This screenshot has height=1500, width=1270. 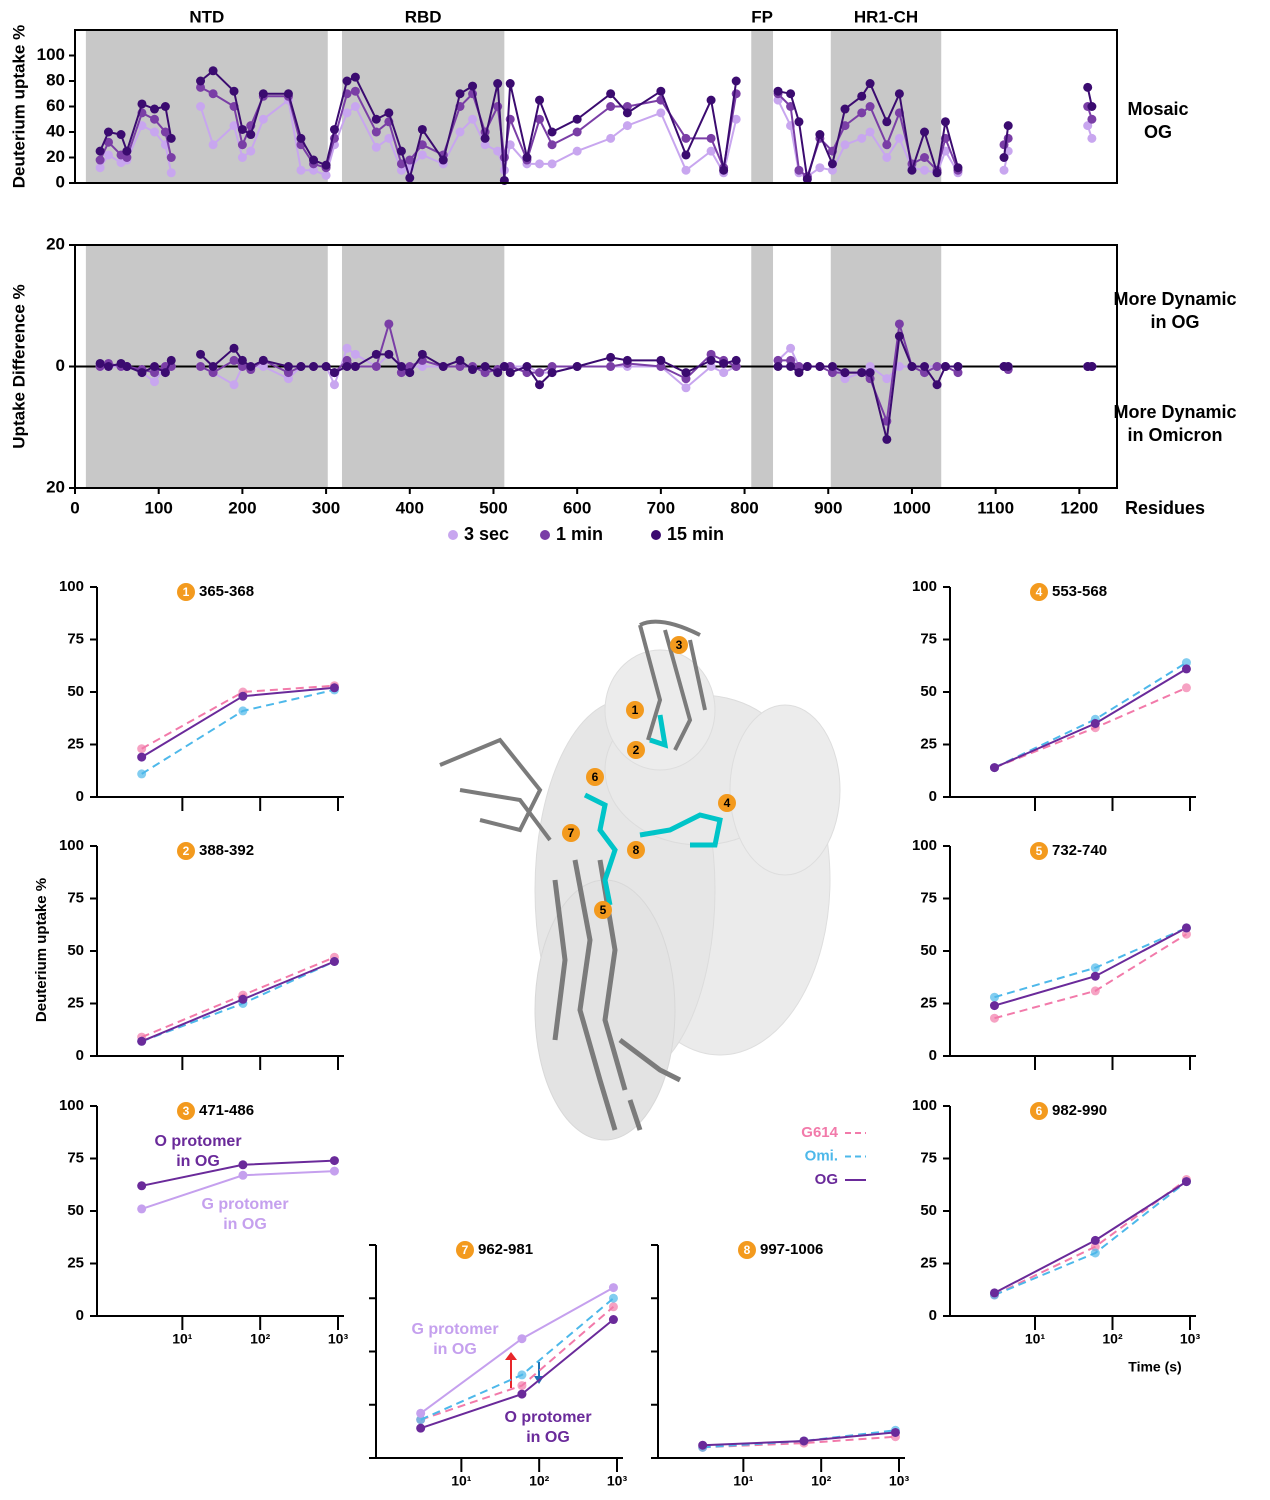 What do you see at coordinates (826, 1179) in the screenshot?
I see `legend-label: OG` at bounding box center [826, 1179].